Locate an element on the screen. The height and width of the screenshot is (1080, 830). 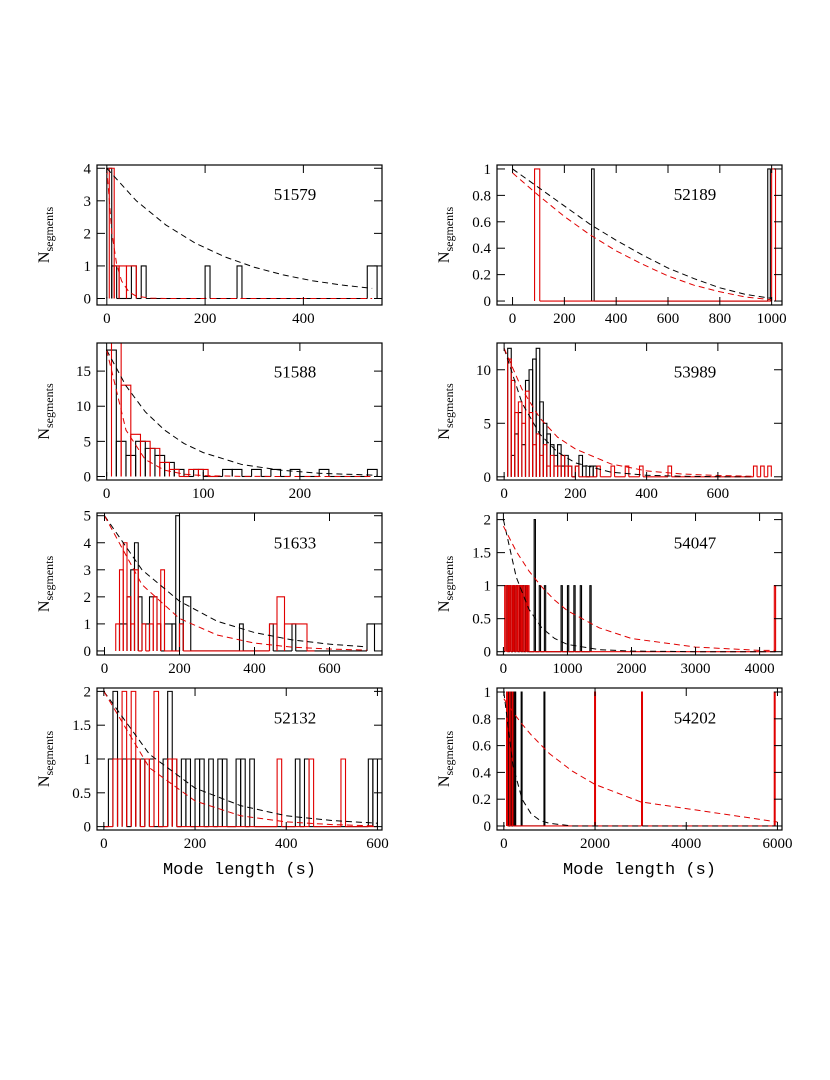
y-tick-label: 0.2 is located at coordinates (481, 276).